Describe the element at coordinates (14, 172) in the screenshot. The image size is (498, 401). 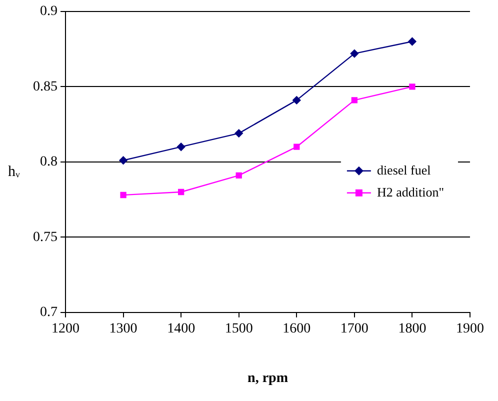
I see `y-axis-title: hᵥ` at that location.